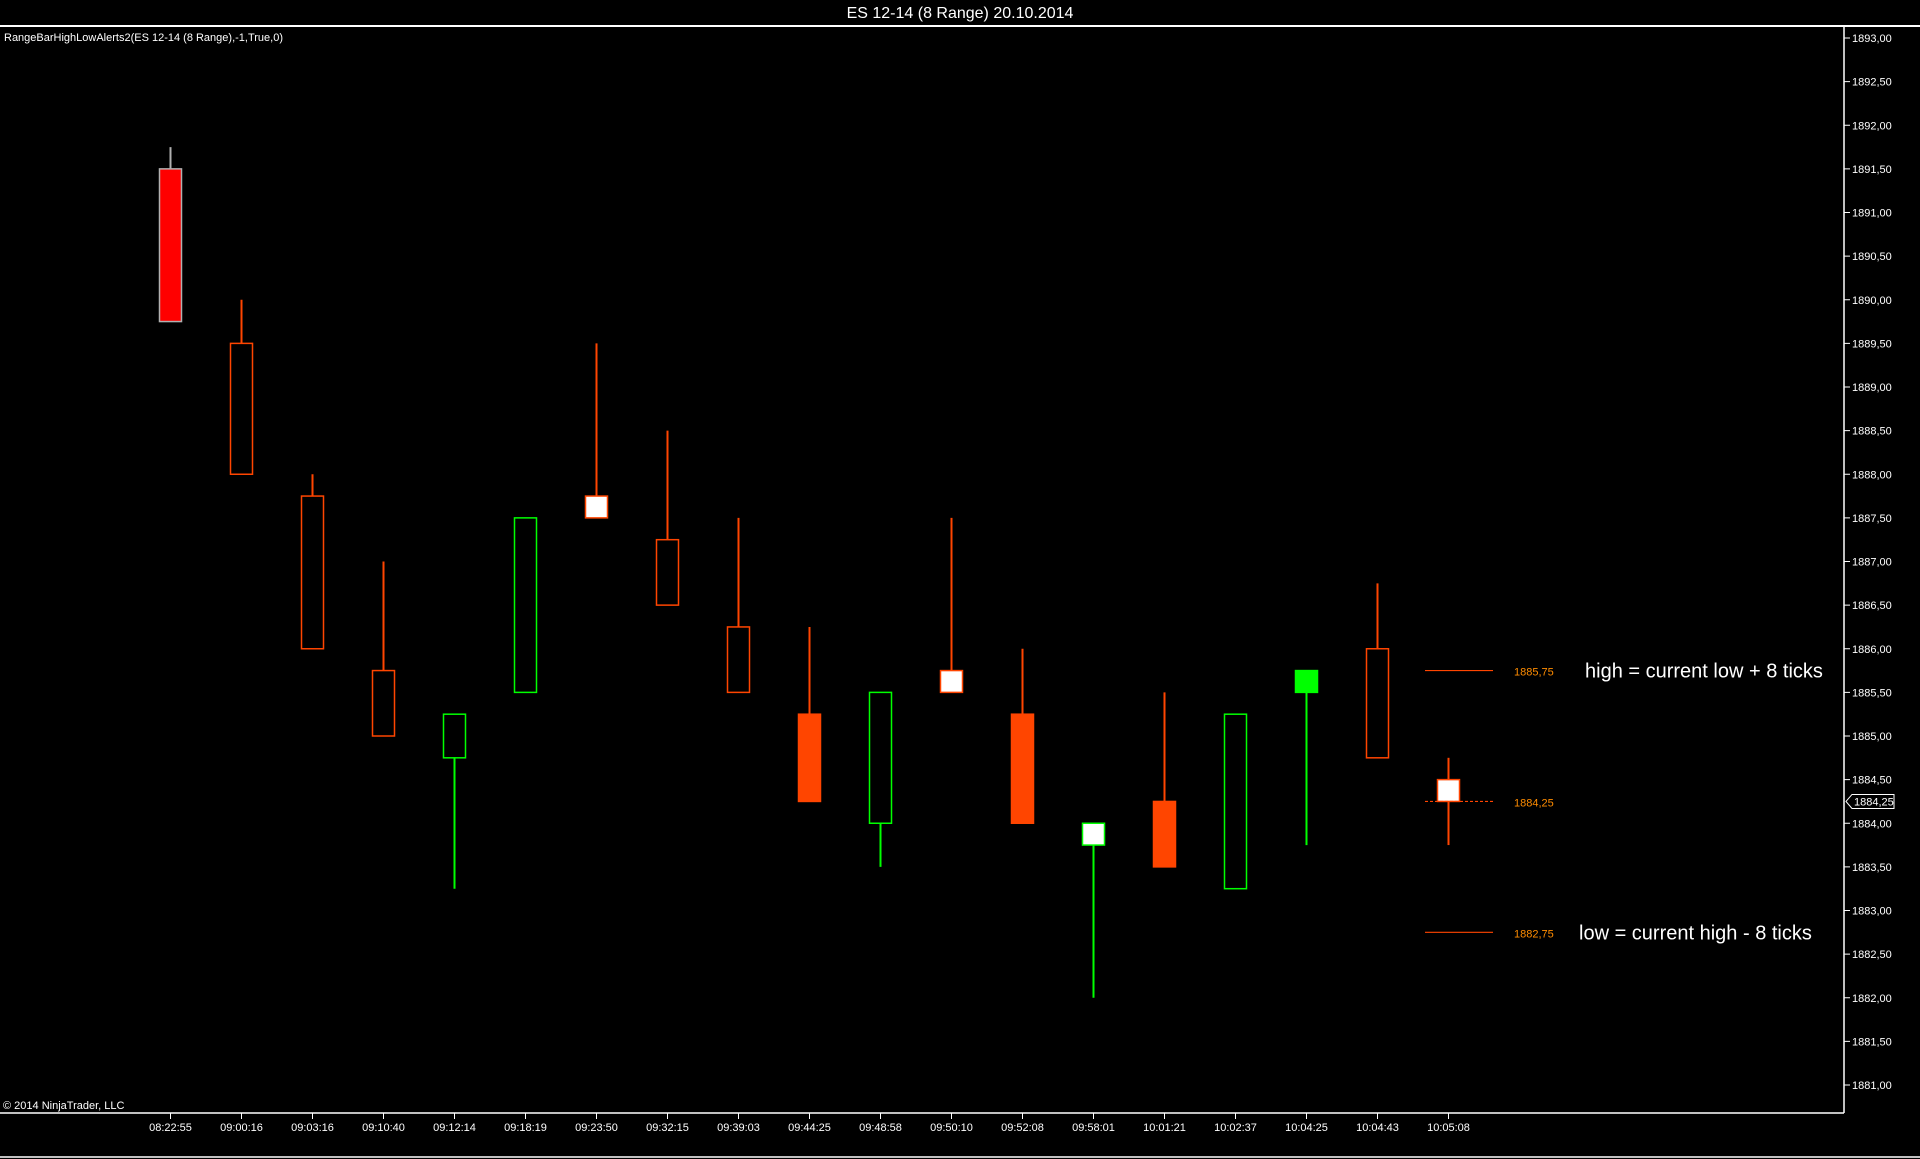  I want to click on copyright-text: © 2014 NinjaTrader, LLC, so click(64, 1106).